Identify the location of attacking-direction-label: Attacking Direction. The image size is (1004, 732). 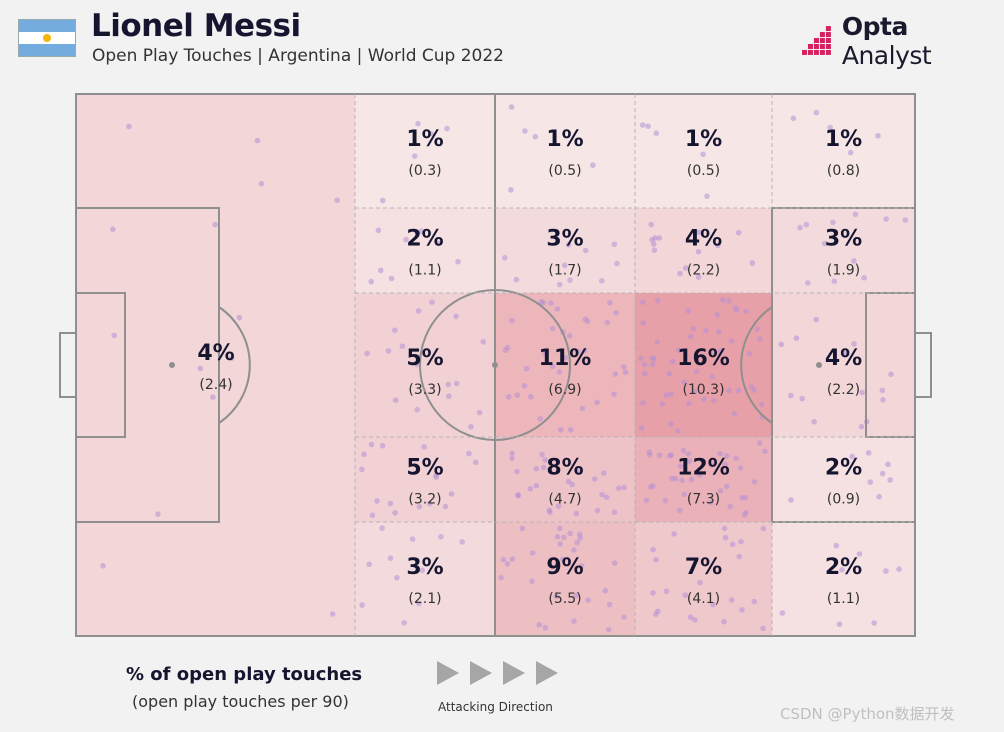
(495, 707).